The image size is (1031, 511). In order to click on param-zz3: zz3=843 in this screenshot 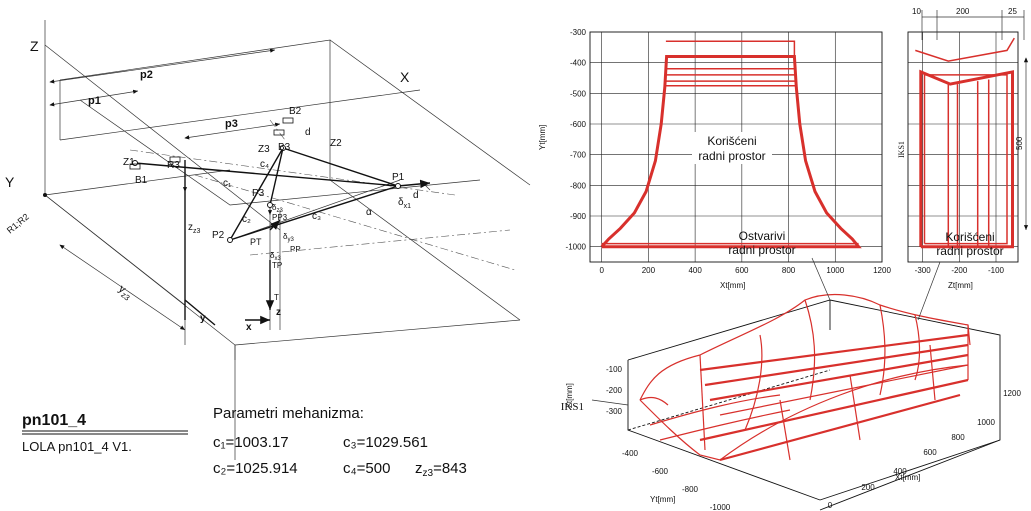, I will do `click(441, 469)`.